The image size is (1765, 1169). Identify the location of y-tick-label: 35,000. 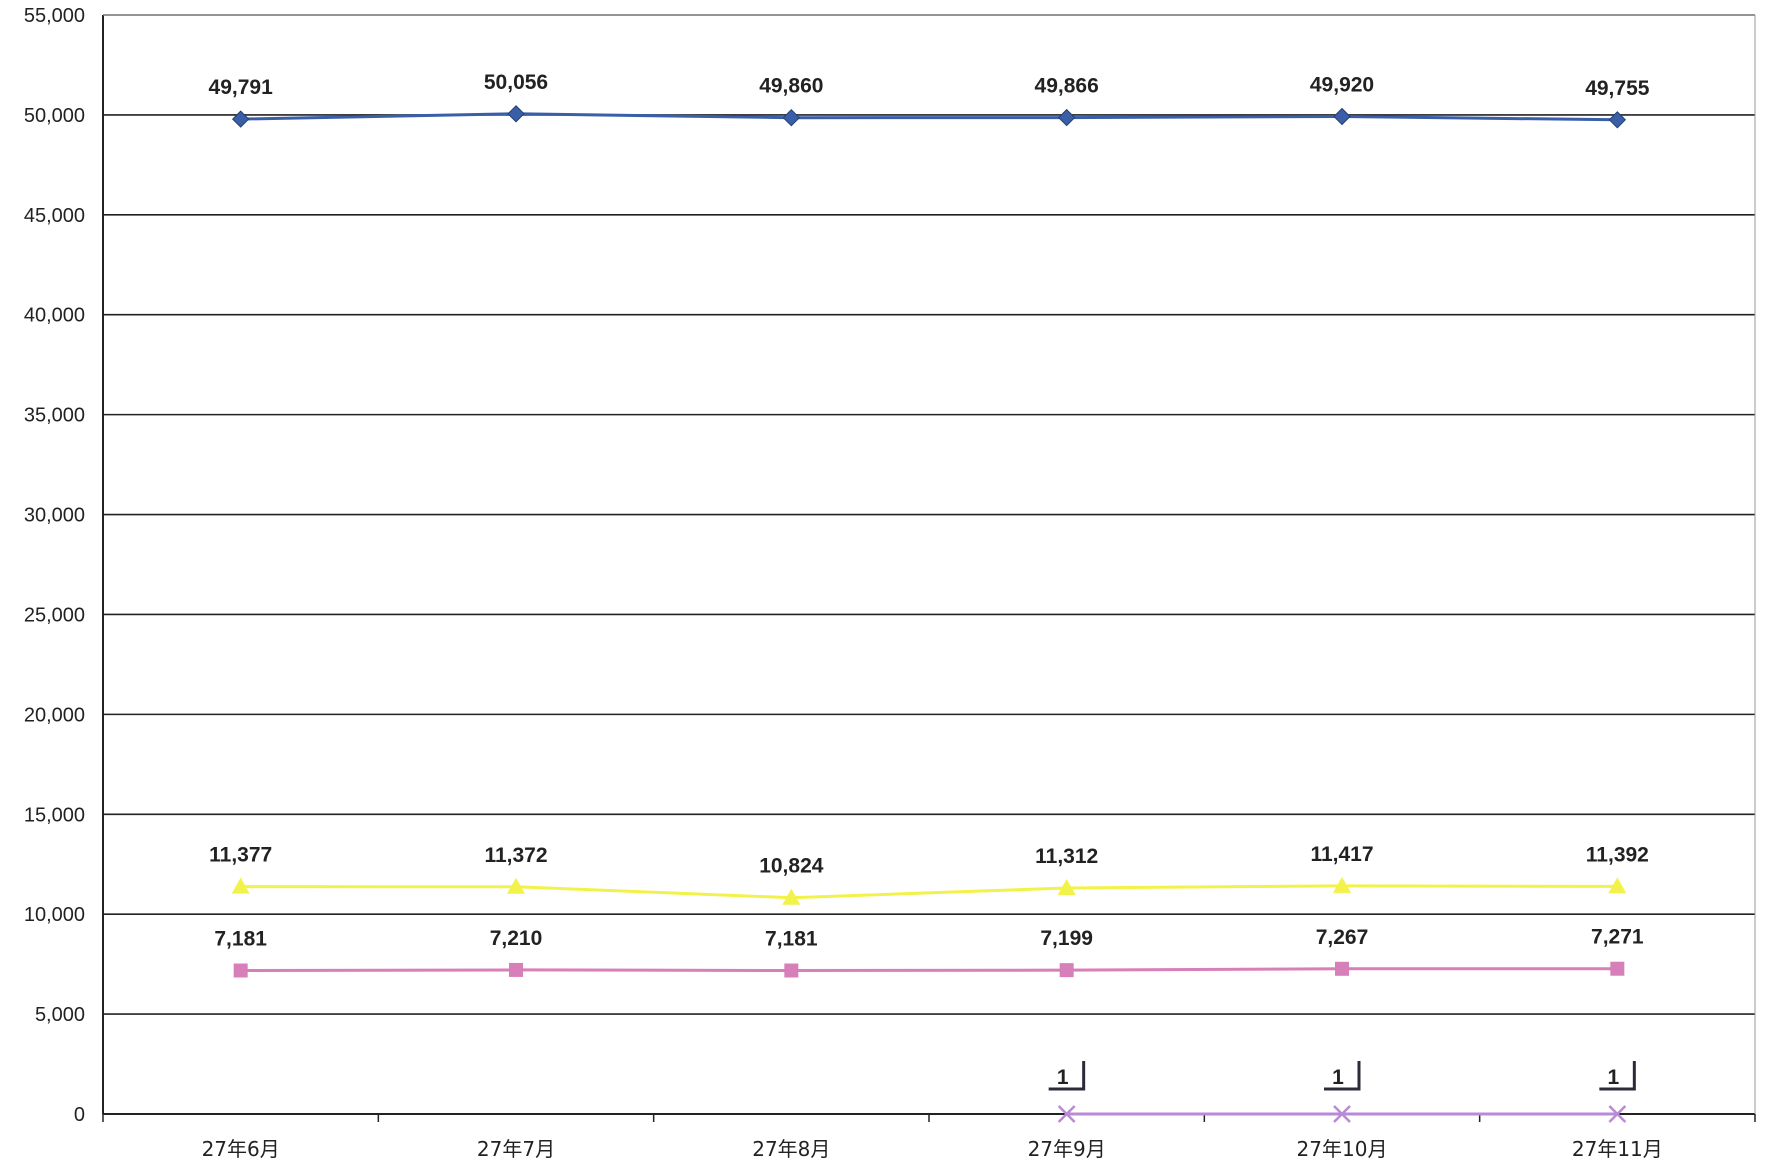
(54, 416).